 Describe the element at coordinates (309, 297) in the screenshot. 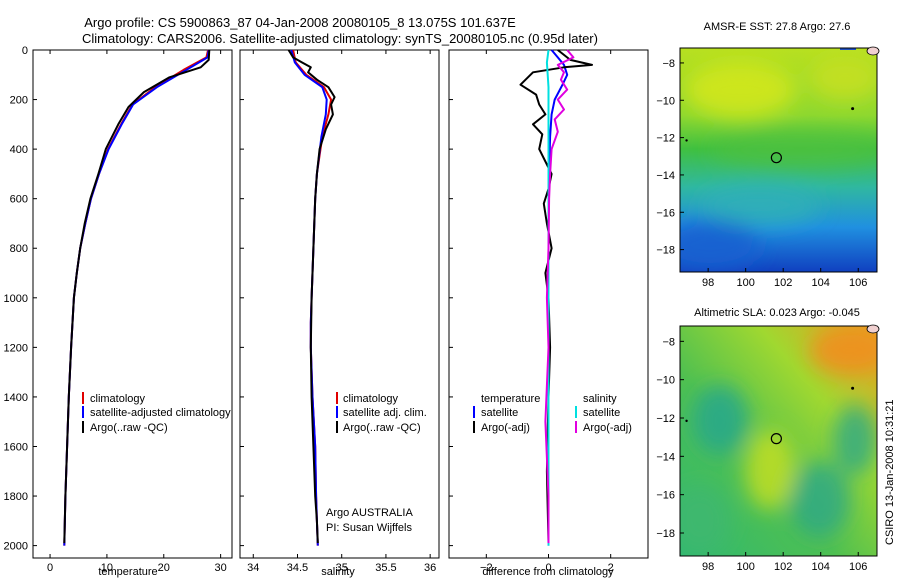

I see `series-line-satellite-adj-clim` at that location.